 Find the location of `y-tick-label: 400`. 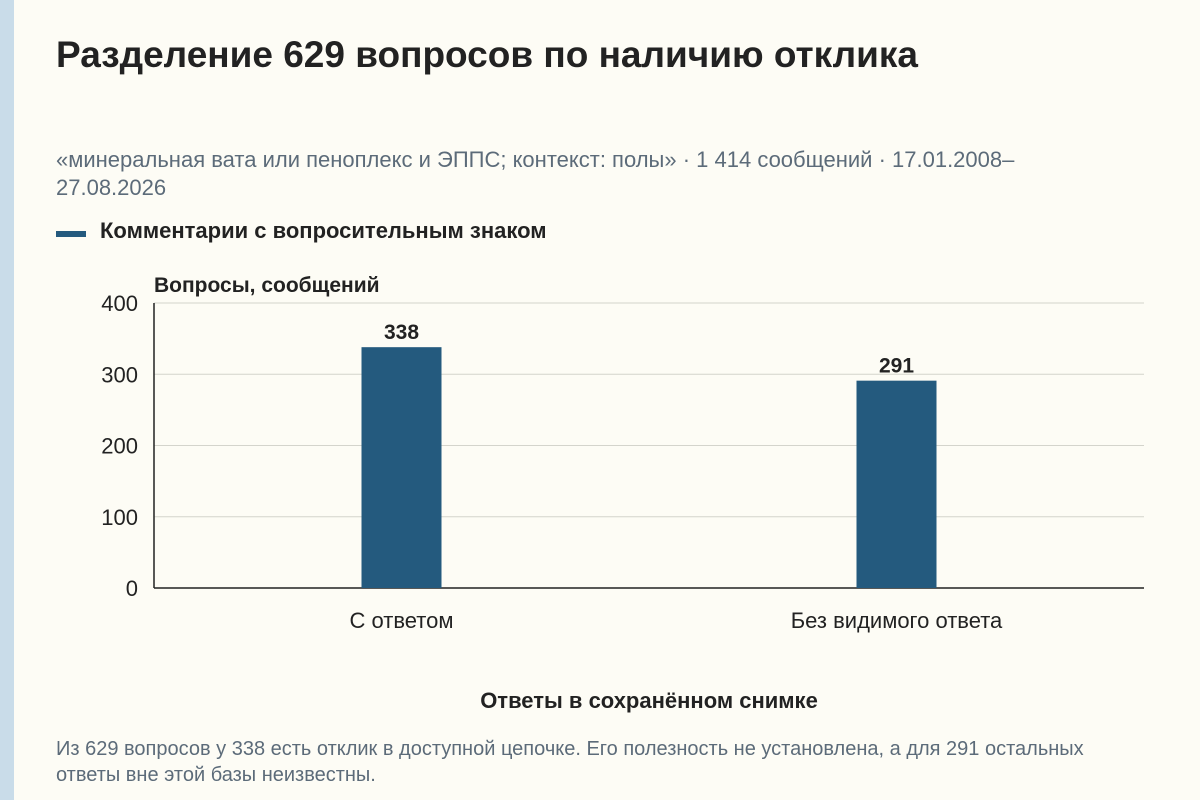

y-tick-label: 400 is located at coordinates (119, 303).